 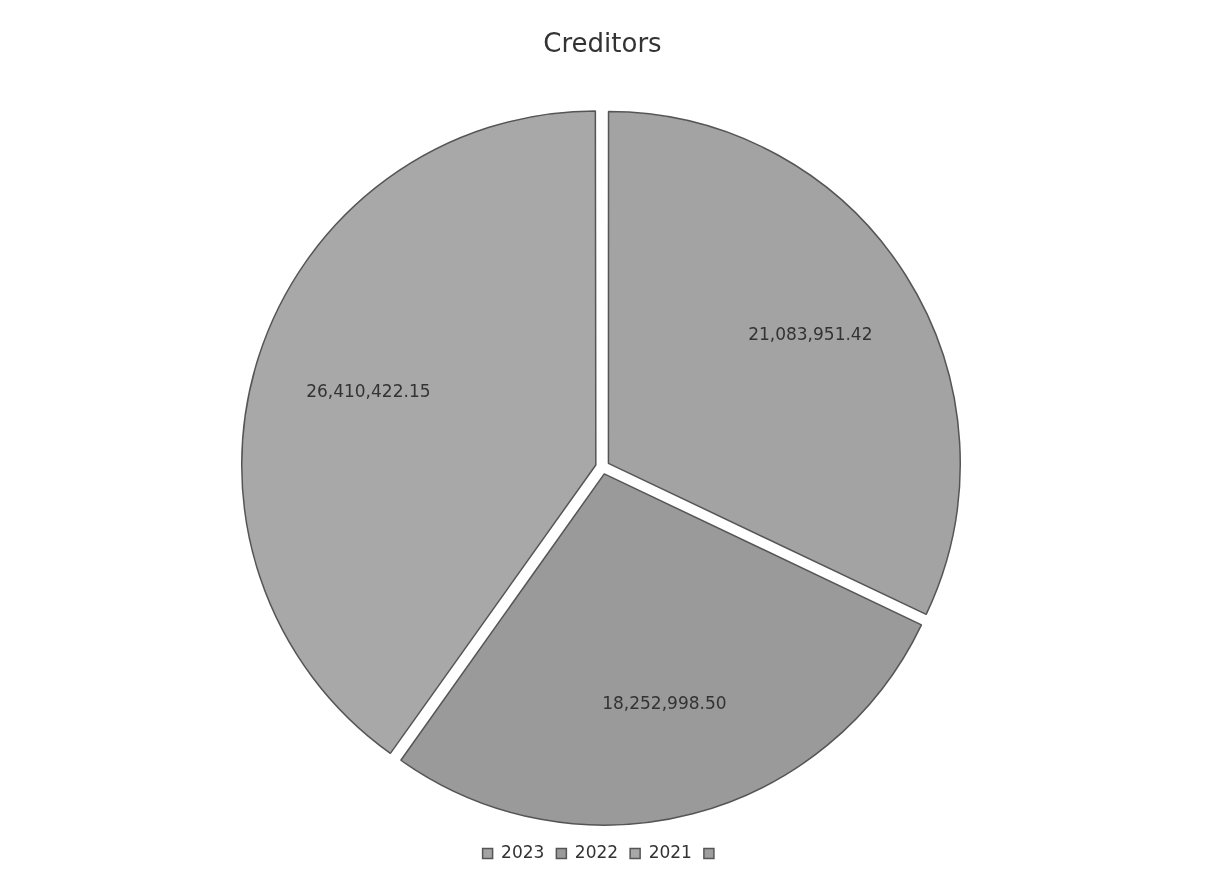 I want to click on data-label: 18,252,998.50, so click(x=664, y=703).